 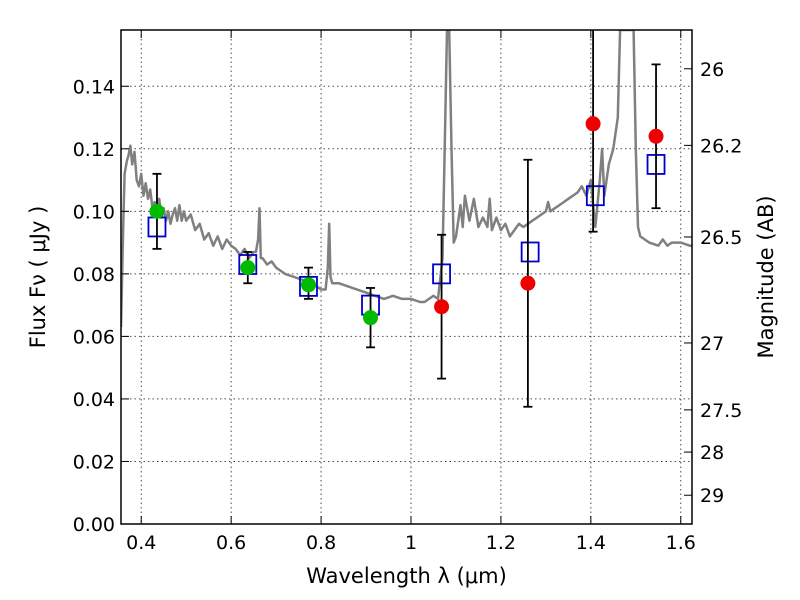 I want to click on y2-tick-label: 26.5, so click(x=721, y=238).